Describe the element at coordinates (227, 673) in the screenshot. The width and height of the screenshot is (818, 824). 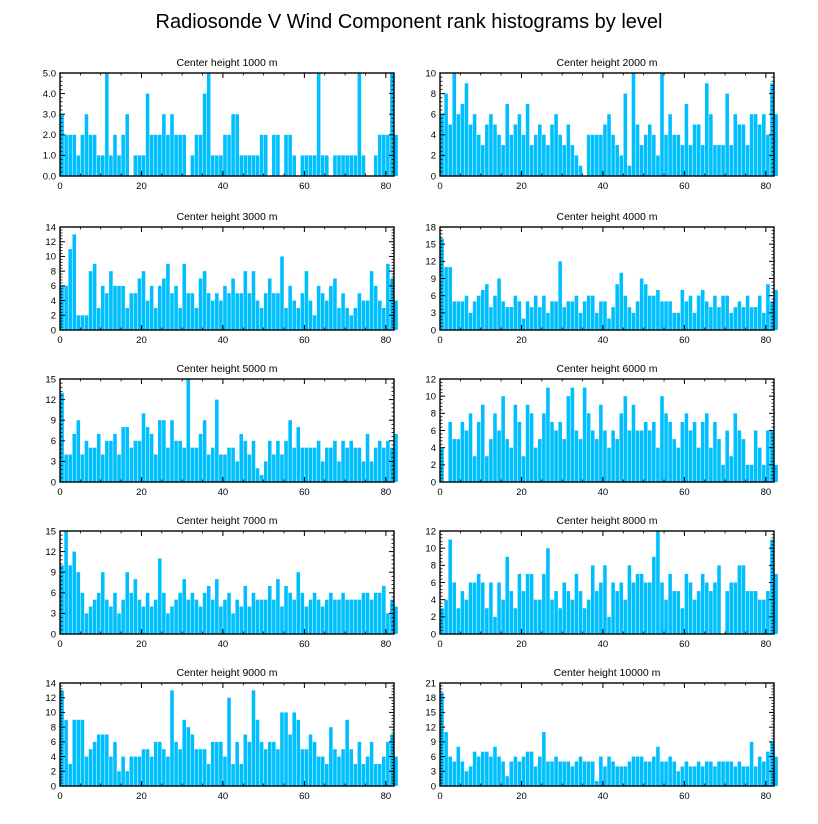
I see `panel-title: Center height 9000 m` at that location.